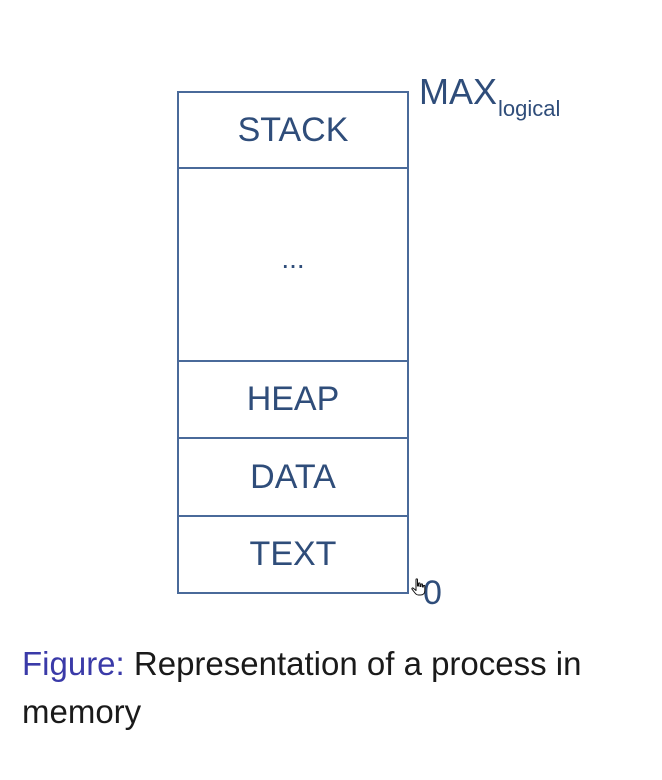 This screenshot has height=780, width=662. What do you see at coordinates (293, 131) in the screenshot?
I see `stack-segment: STACK` at bounding box center [293, 131].